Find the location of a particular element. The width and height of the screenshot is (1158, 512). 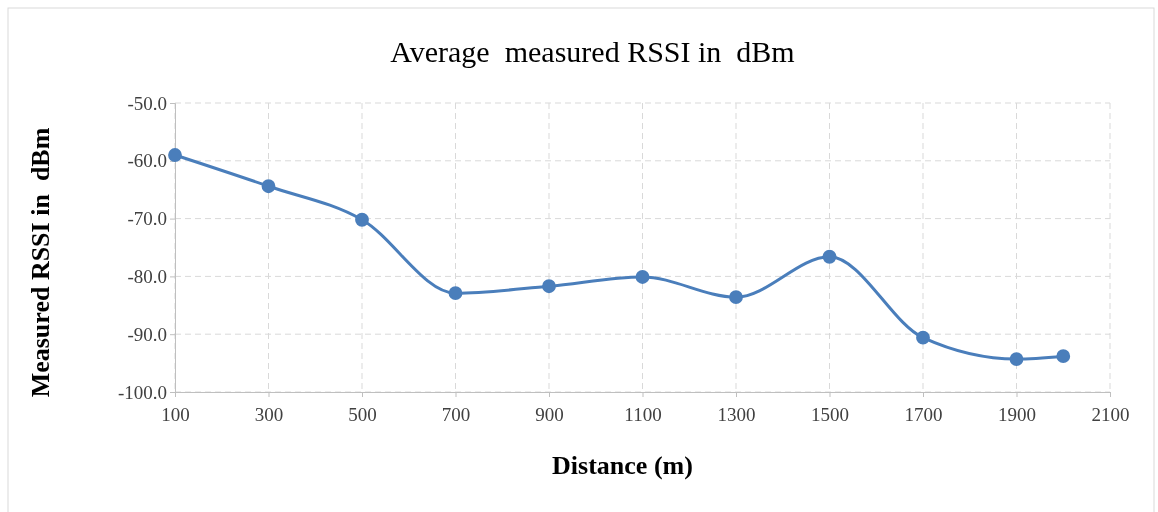

x-tick-label: 700 is located at coordinates (456, 414).